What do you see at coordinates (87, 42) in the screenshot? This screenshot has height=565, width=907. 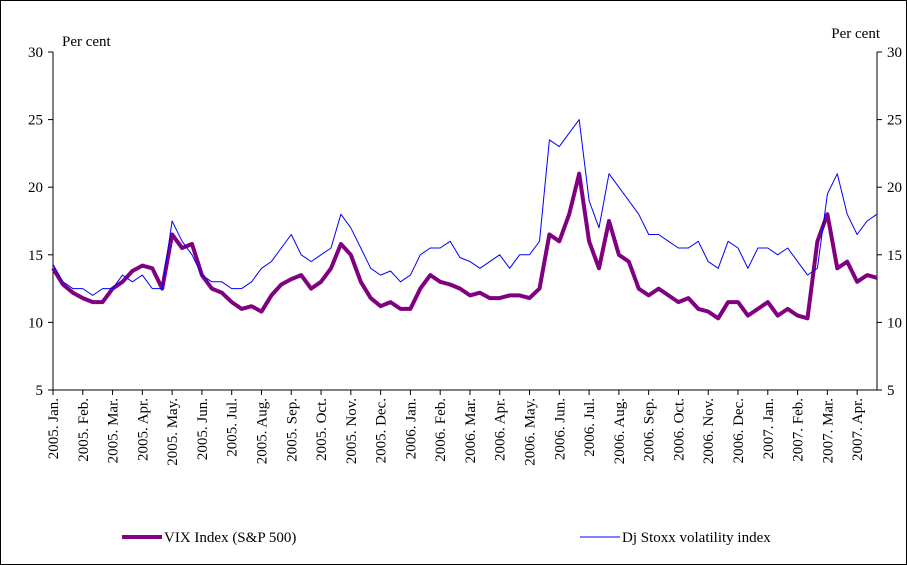 I see `y-axis-label: Per cent` at bounding box center [87, 42].